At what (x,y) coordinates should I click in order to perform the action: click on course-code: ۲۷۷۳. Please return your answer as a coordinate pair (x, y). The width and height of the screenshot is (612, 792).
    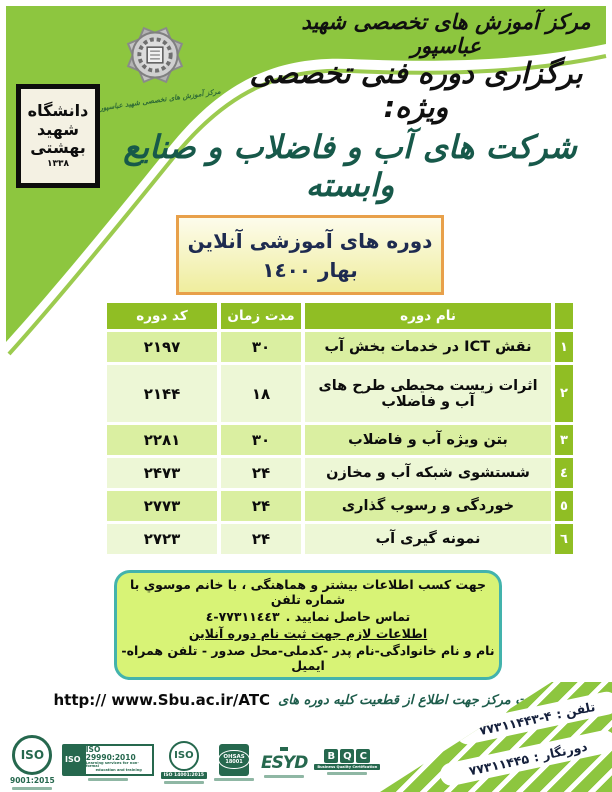
    Looking at the image, I should click on (162, 506).